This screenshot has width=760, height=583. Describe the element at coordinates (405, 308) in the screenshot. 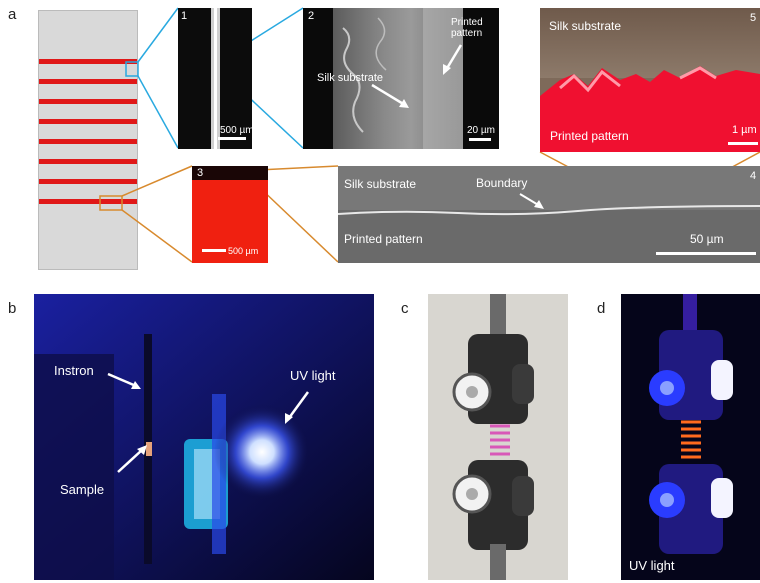

I see `panel-label-c: c` at that location.